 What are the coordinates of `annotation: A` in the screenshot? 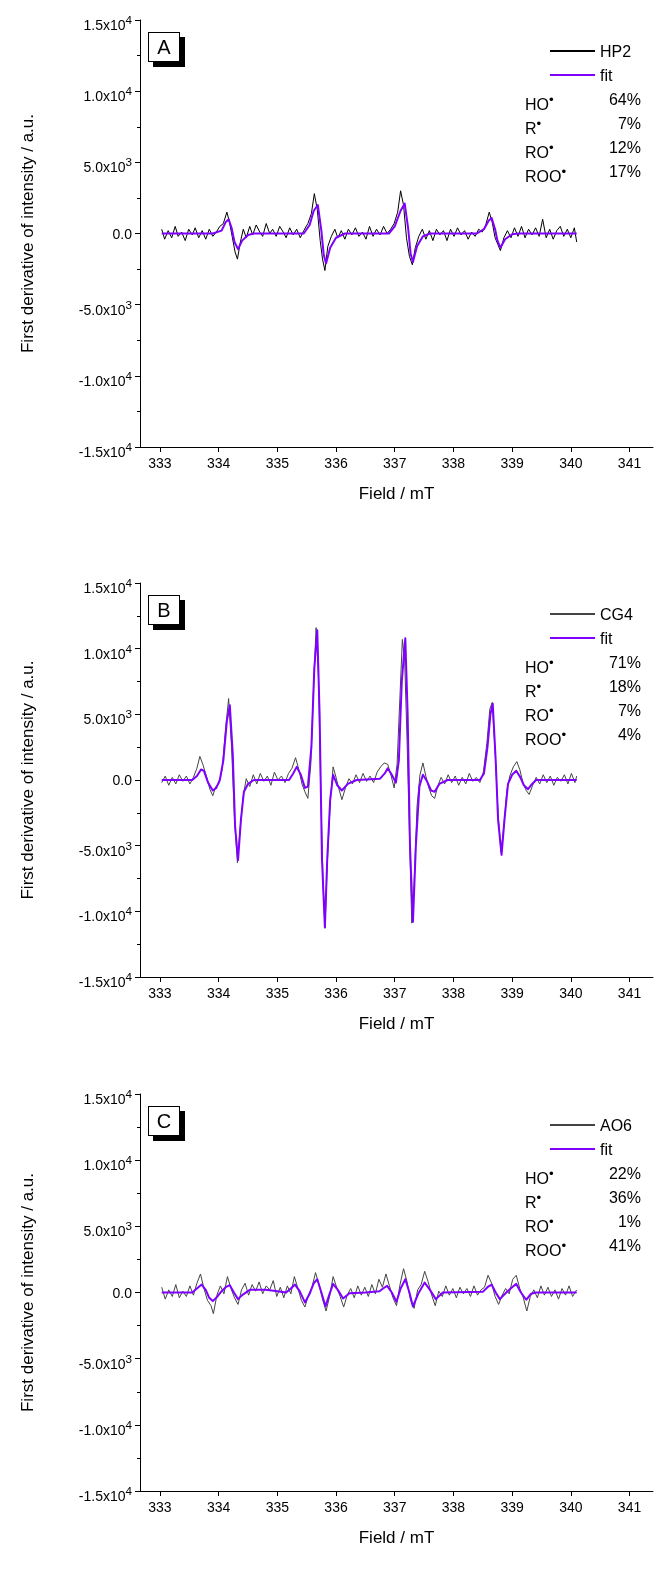 It's located at (164, 47).